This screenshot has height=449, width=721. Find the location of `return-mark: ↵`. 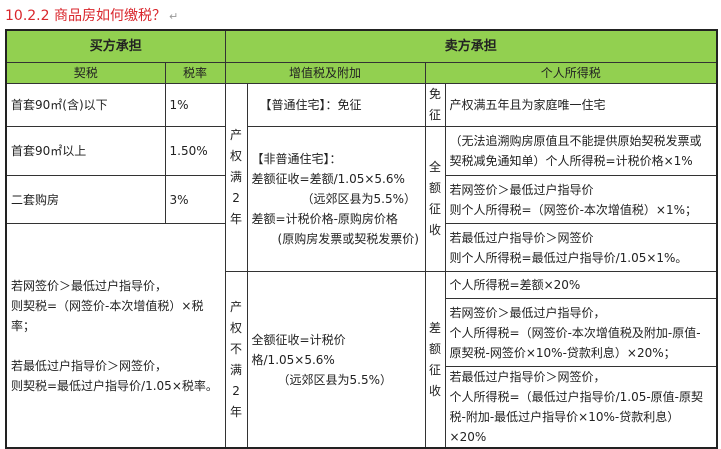

return-mark: ↵ is located at coordinates (173, 16).